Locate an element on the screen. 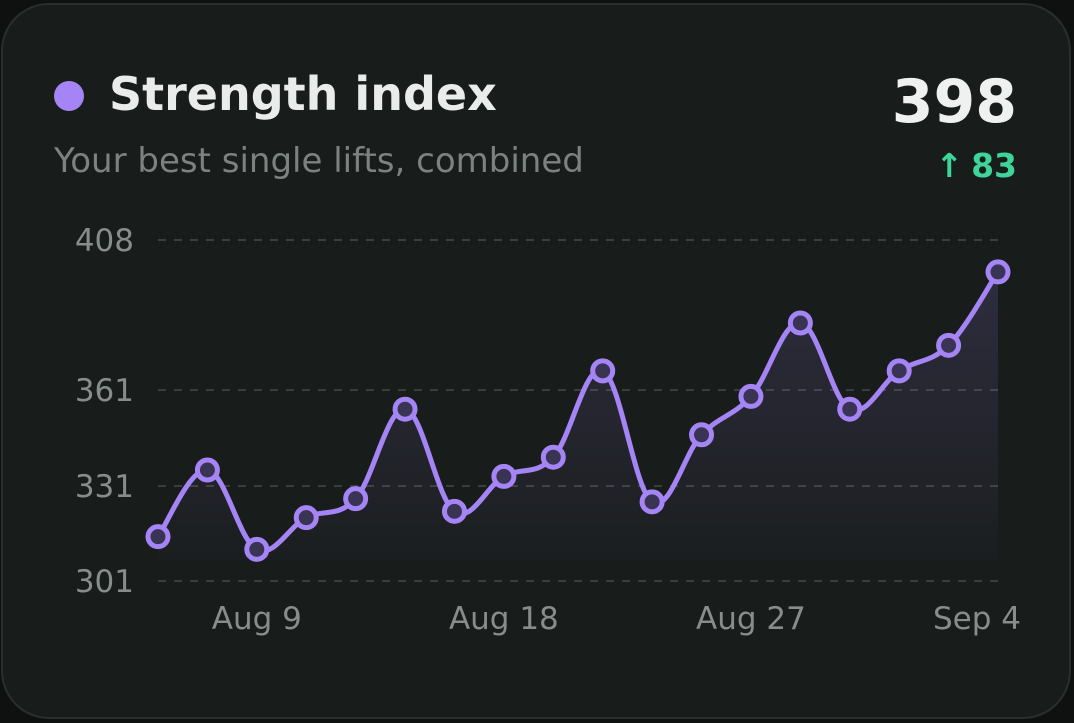  y-tick-label: 301 is located at coordinates (104, 582).